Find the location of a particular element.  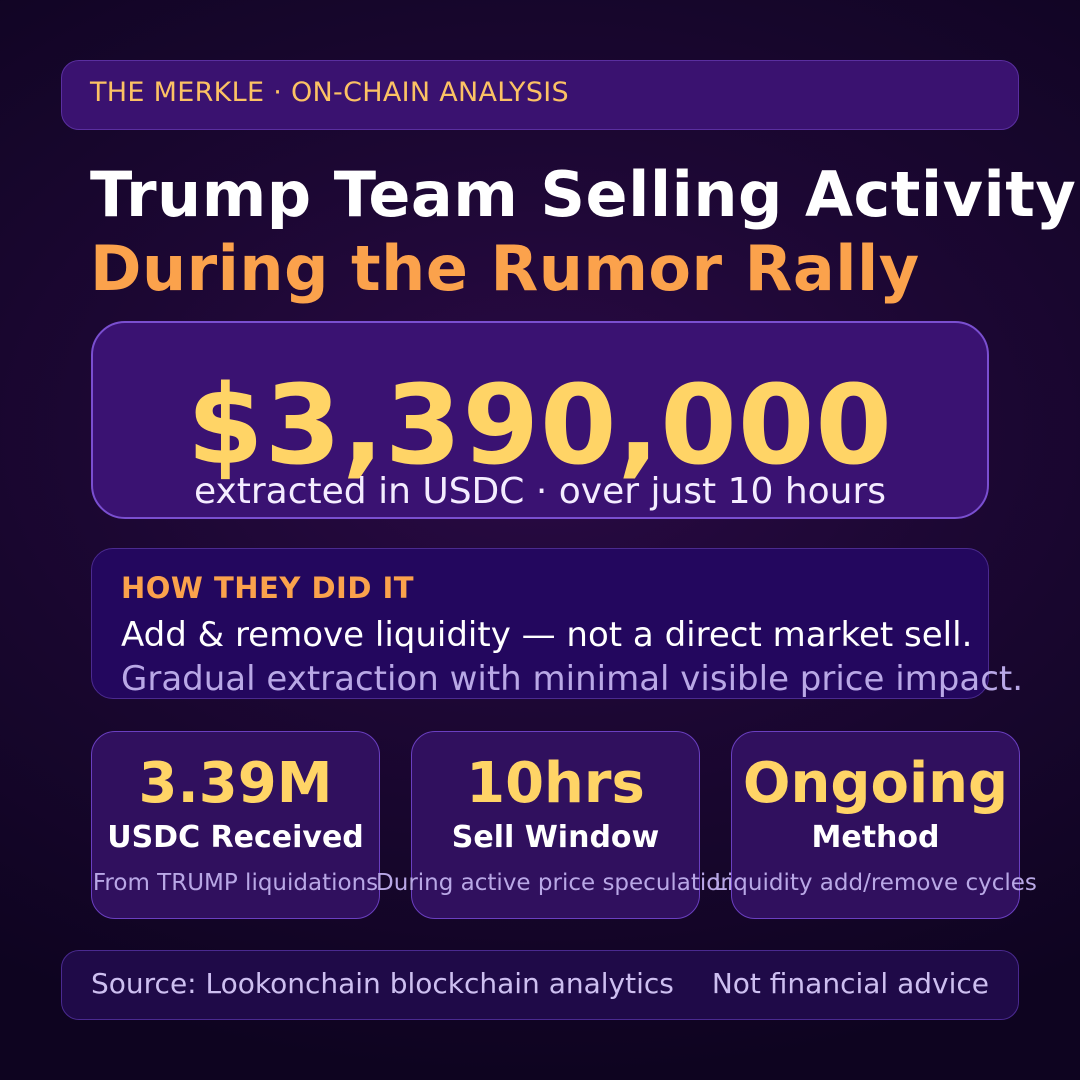

stat-description: Liquidity add/remove cycles is located at coordinates (875, 883).